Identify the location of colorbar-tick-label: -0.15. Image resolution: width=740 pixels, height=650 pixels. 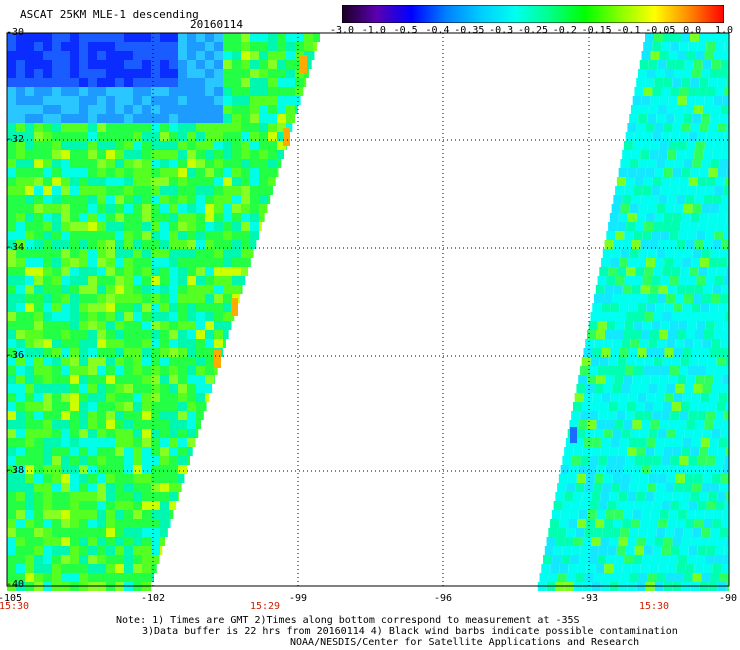
(596, 30).